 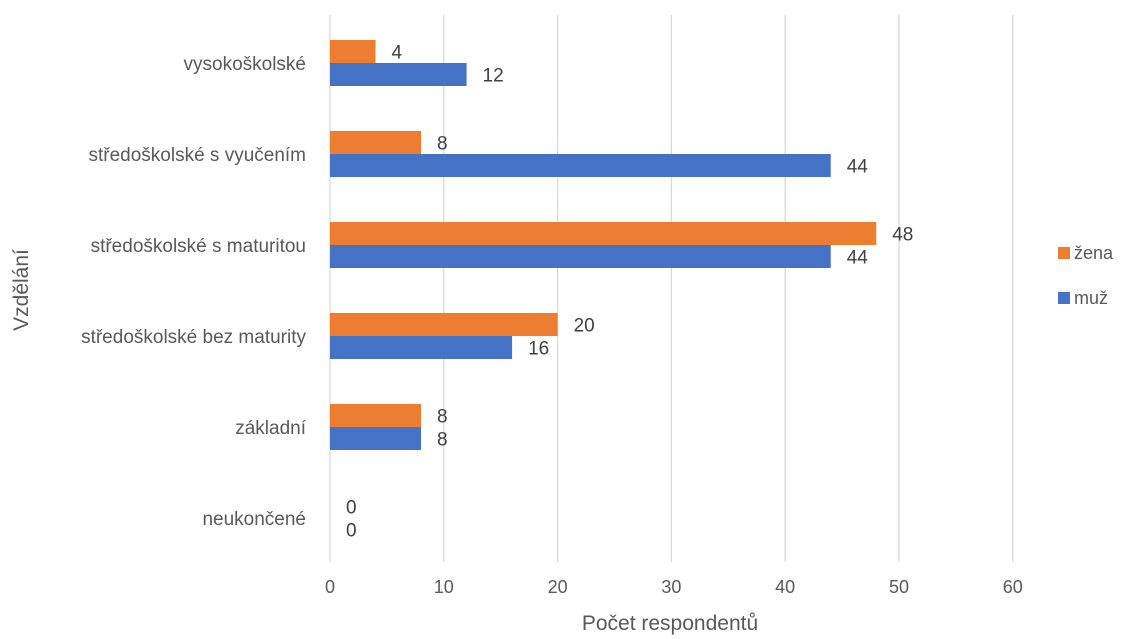 What do you see at coordinates (558, 587) in the screenshot?
I see `x-tick-label: 20` at bounding box center [558, 587].